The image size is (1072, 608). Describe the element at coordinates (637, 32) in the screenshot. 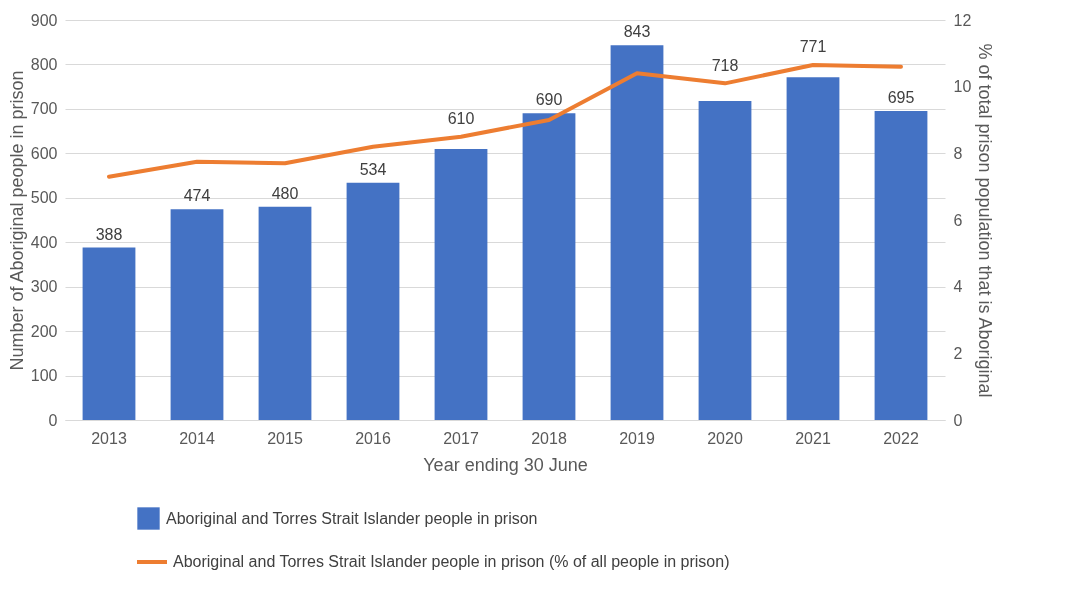

I see `data-label: 843` at that location.